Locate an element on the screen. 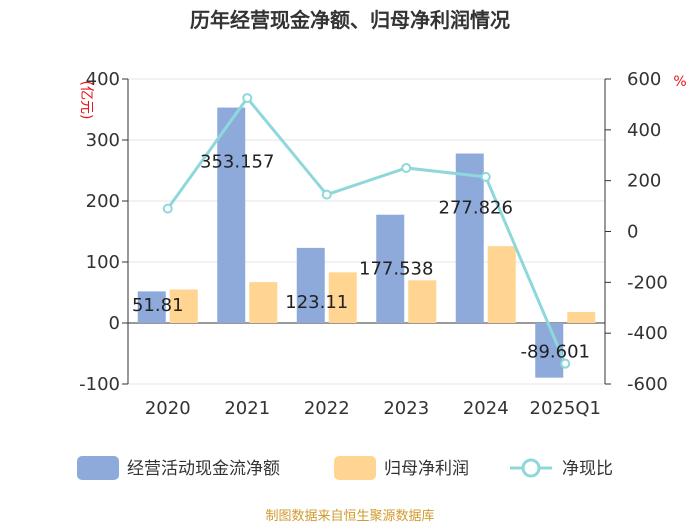  data-label: 51.81 is located at coordinates (158, 305).